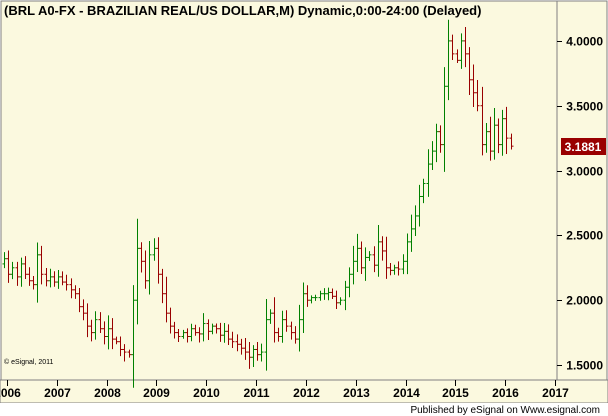  I want to click on x-tick-label: 2013, so click(356, 393).